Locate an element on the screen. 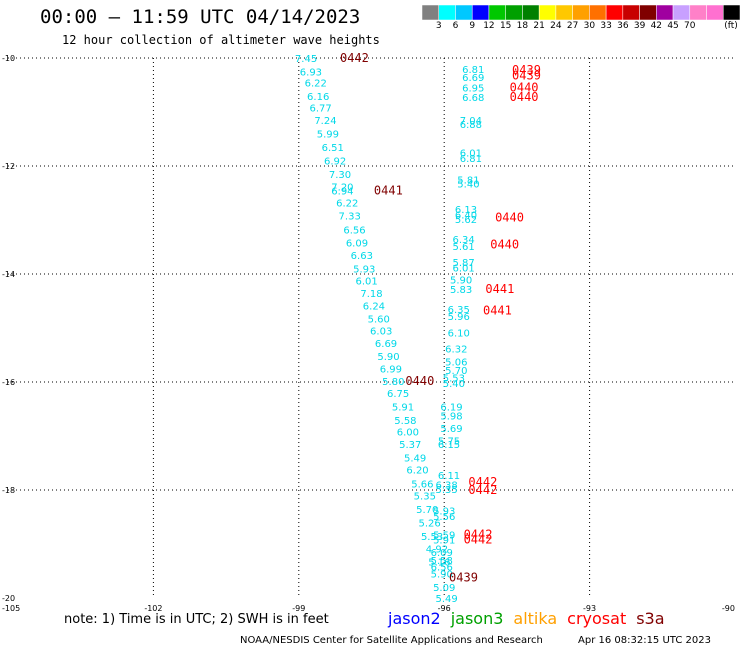 The height and width of the screenshot is (650, 740). swh-value: 5.83 is located at coordinates (461, 290).